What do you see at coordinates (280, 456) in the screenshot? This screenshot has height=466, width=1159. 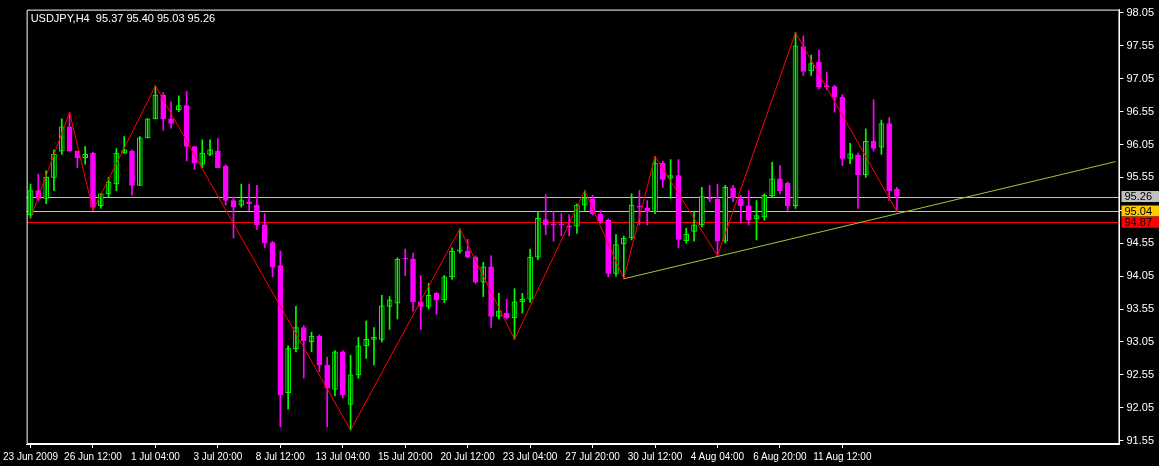 I see `x-tick-label: 8 Jul 12:00` at bounding box center [280, 456].